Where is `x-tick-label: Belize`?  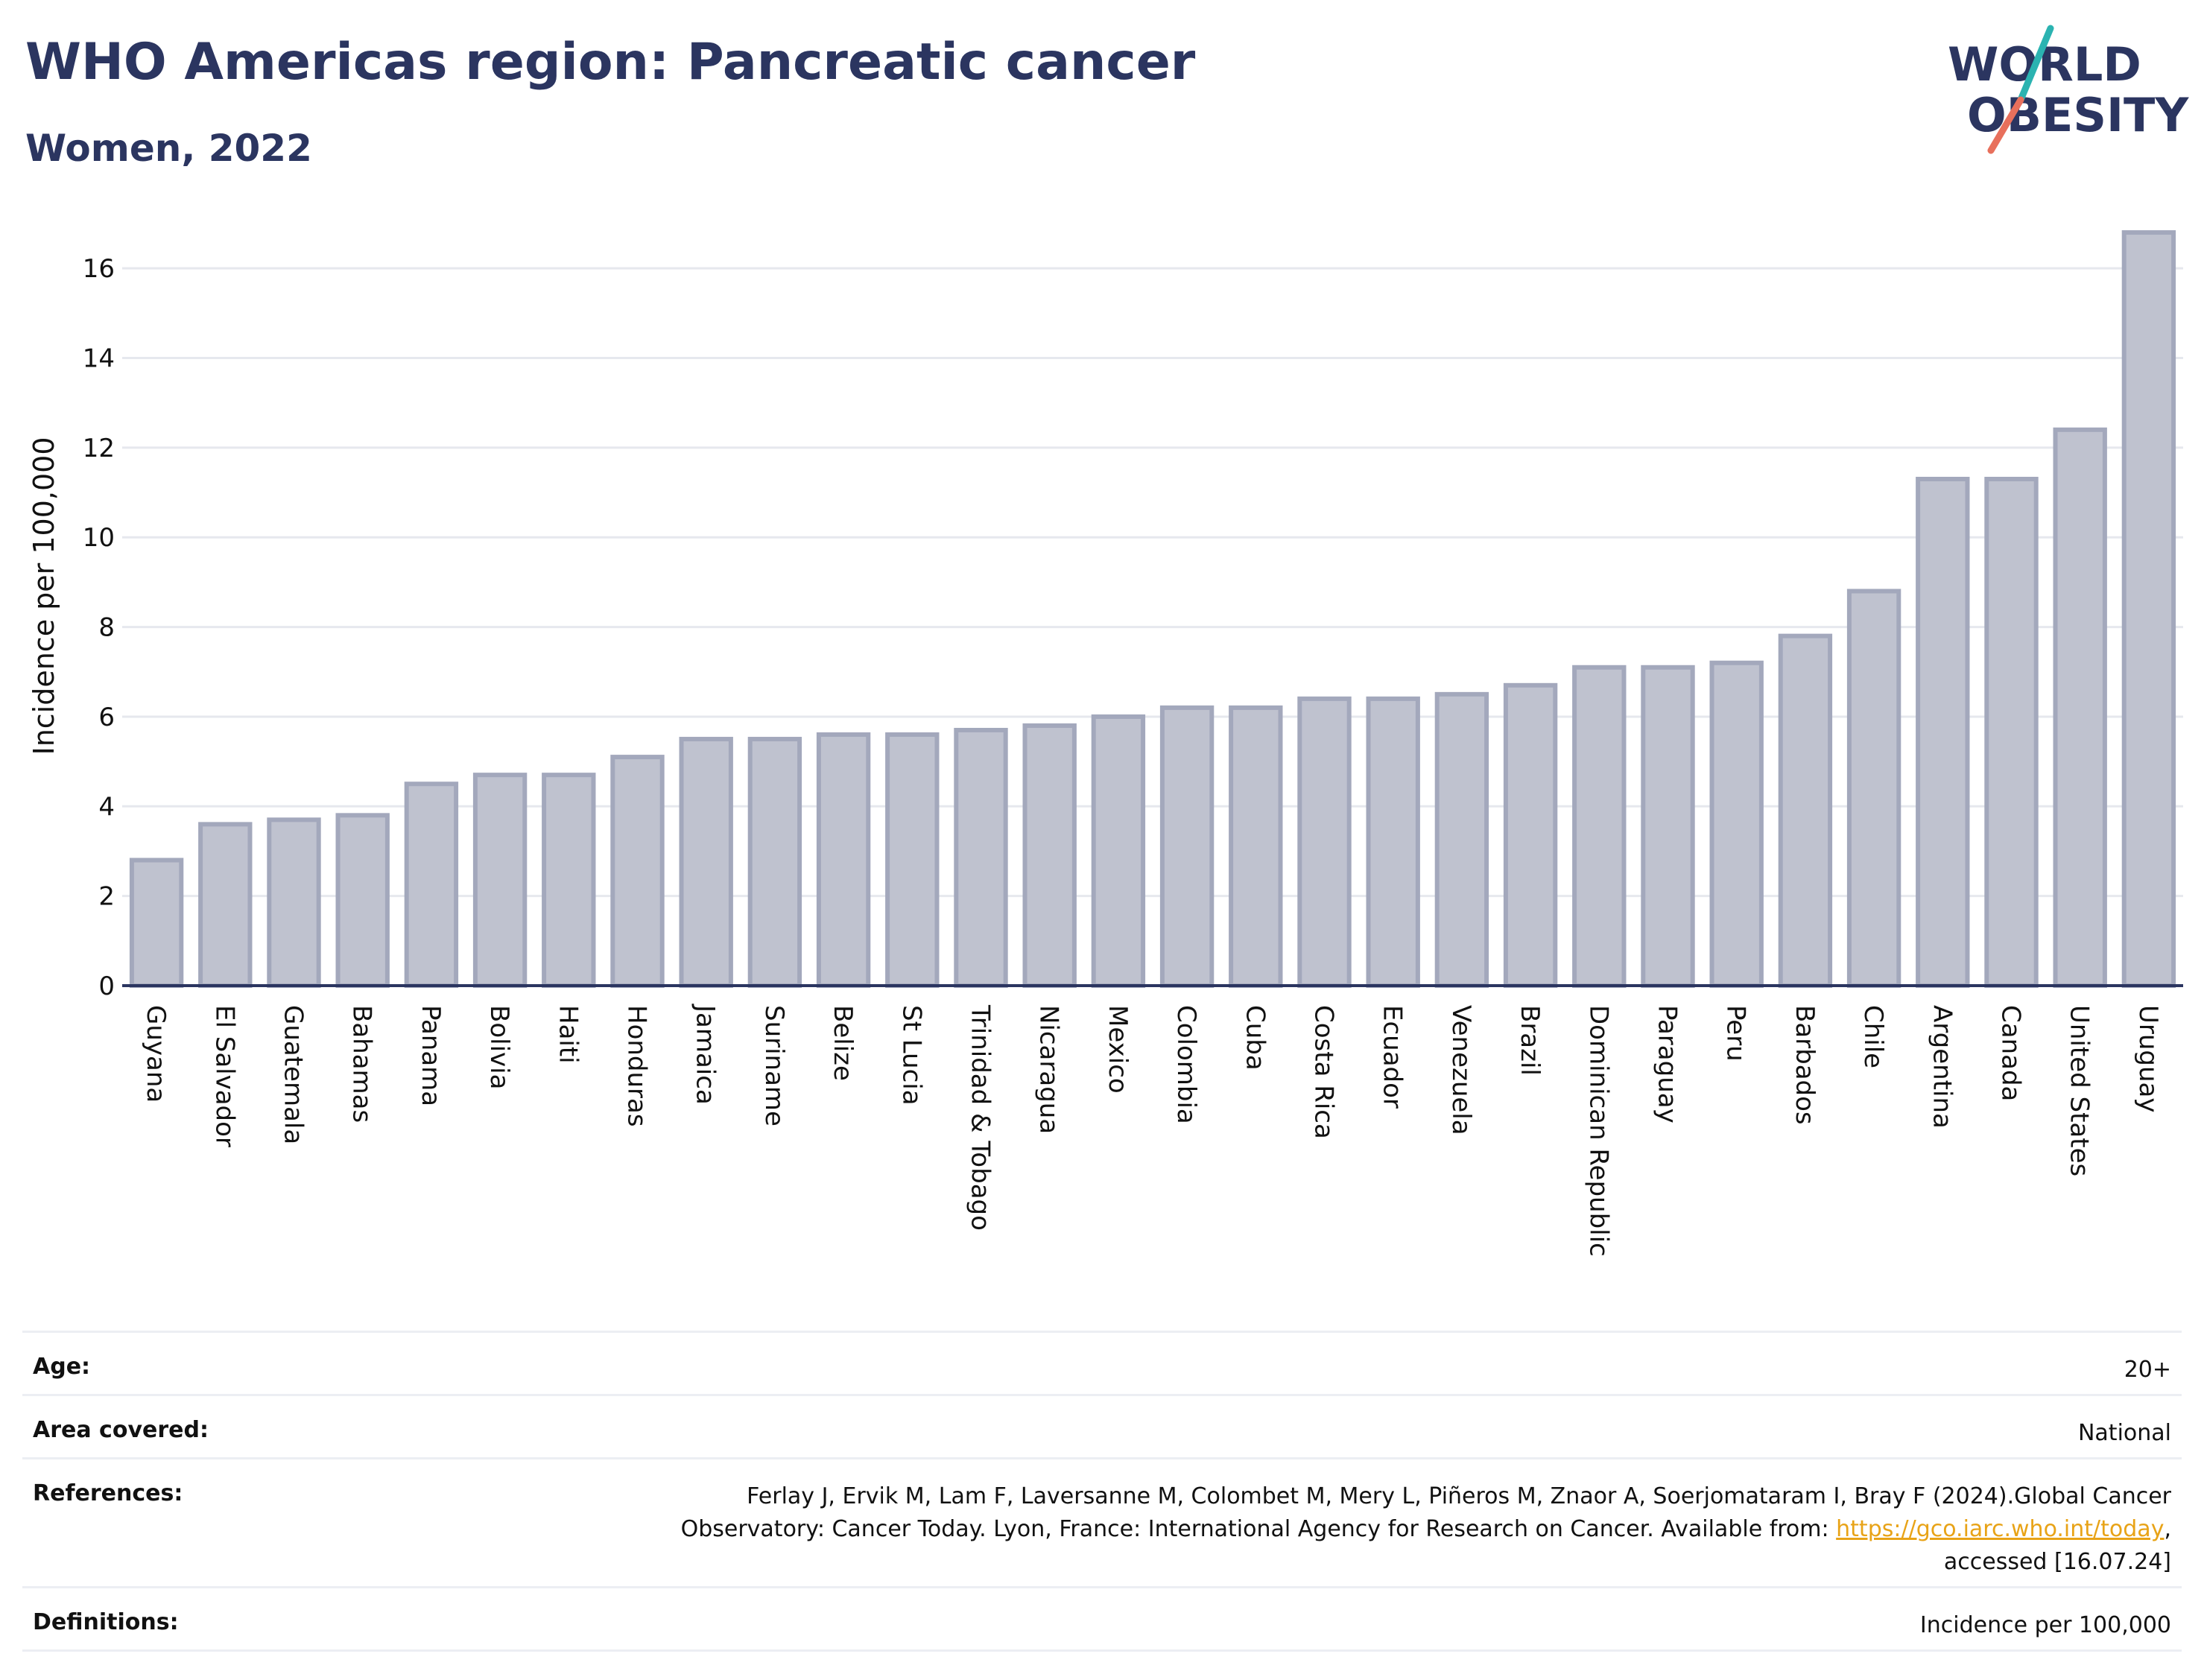 x-tick-label: Belize is located at coordinates (843, 1043).